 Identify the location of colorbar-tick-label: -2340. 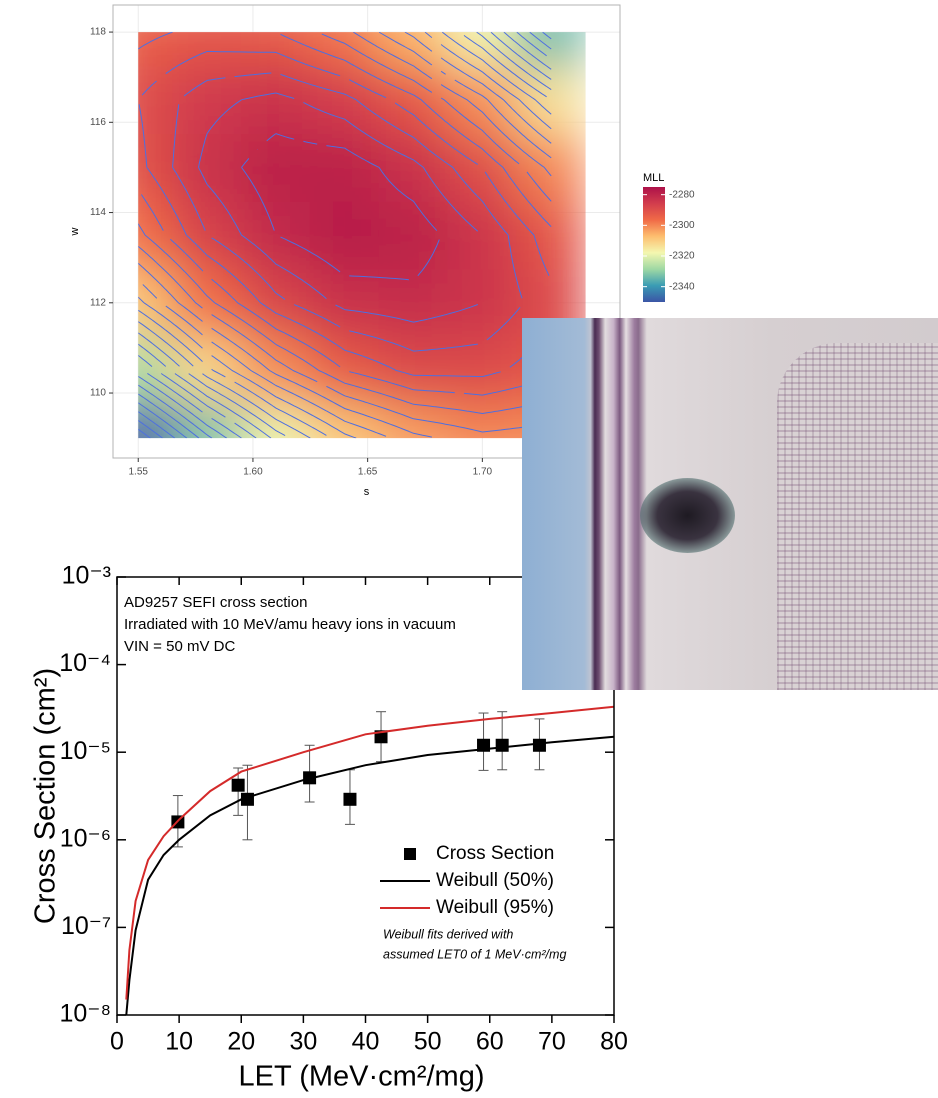
(682, 286).